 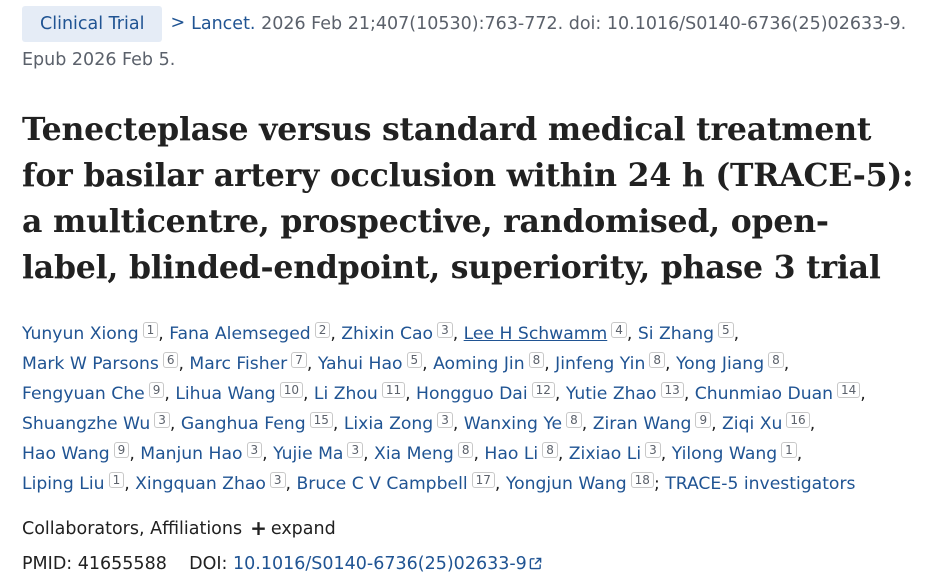 What do you see at coordinates (200, 484) in the screenshot?
I see `author-link: Xingquan Zhao` at bounding box center [200, 484].